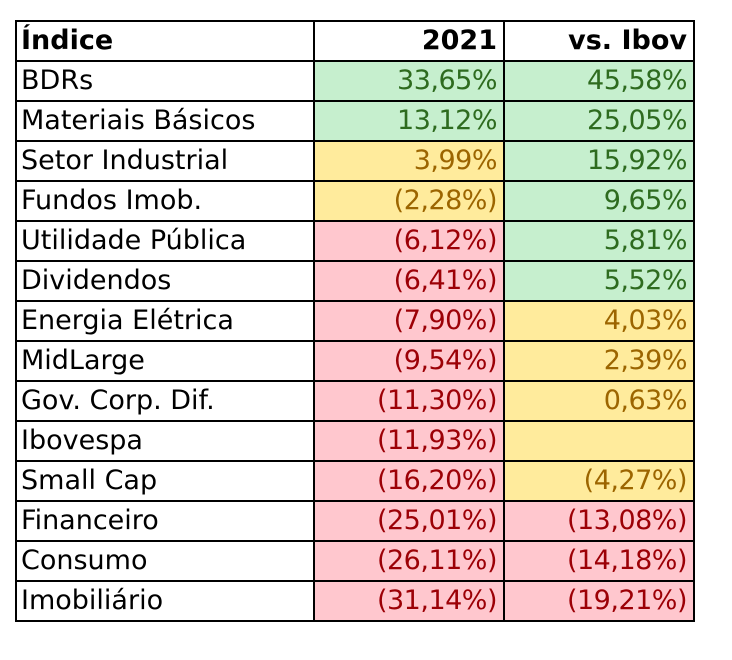 The image size is (732, 660). Describe the element at coordinates (165, 441) in the screenshot. I see `row-index-name: Ibovespa` at that location.